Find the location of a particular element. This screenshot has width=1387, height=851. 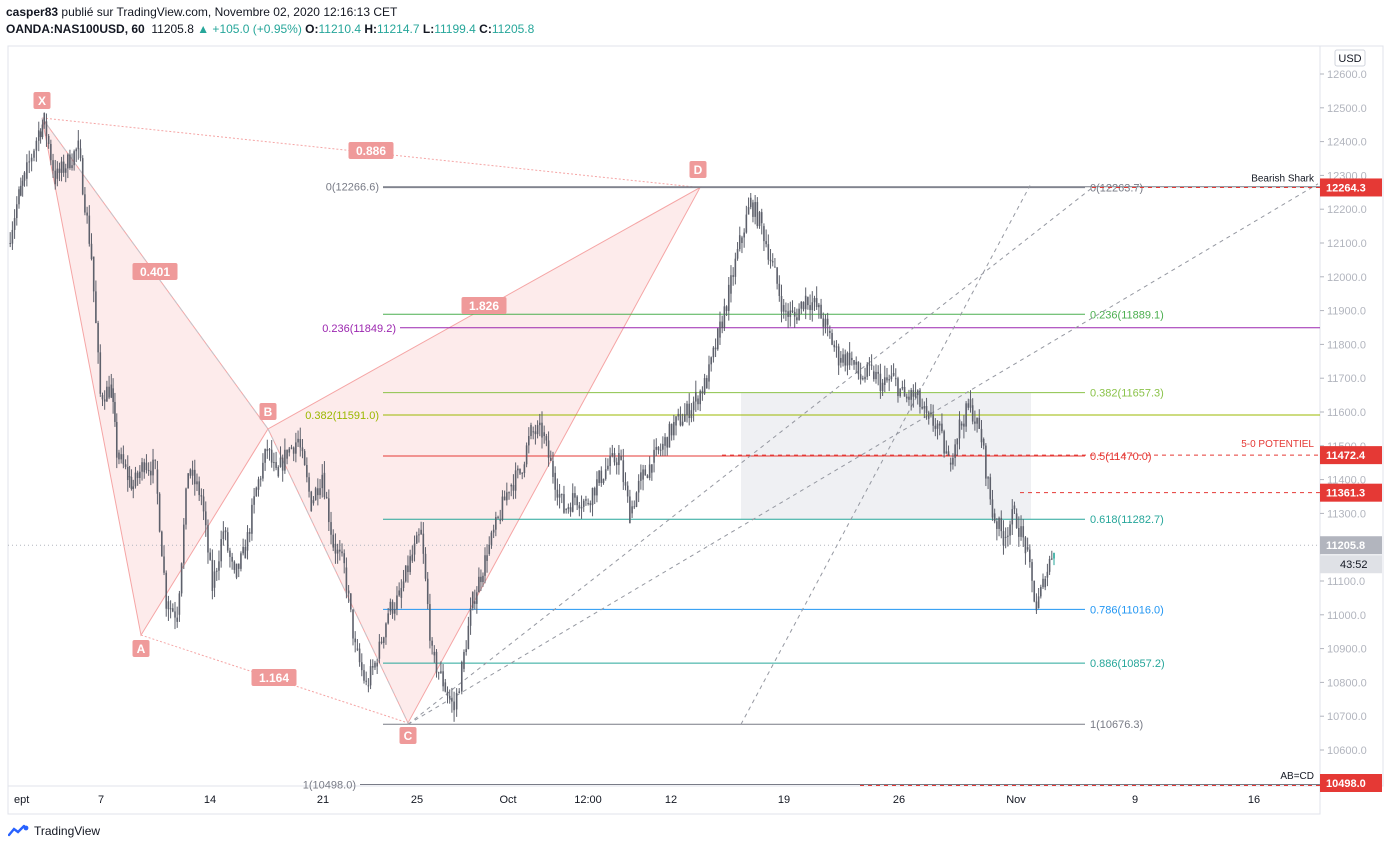

y-tick-label: 10900.0 is located at coordinates (1347, 650).